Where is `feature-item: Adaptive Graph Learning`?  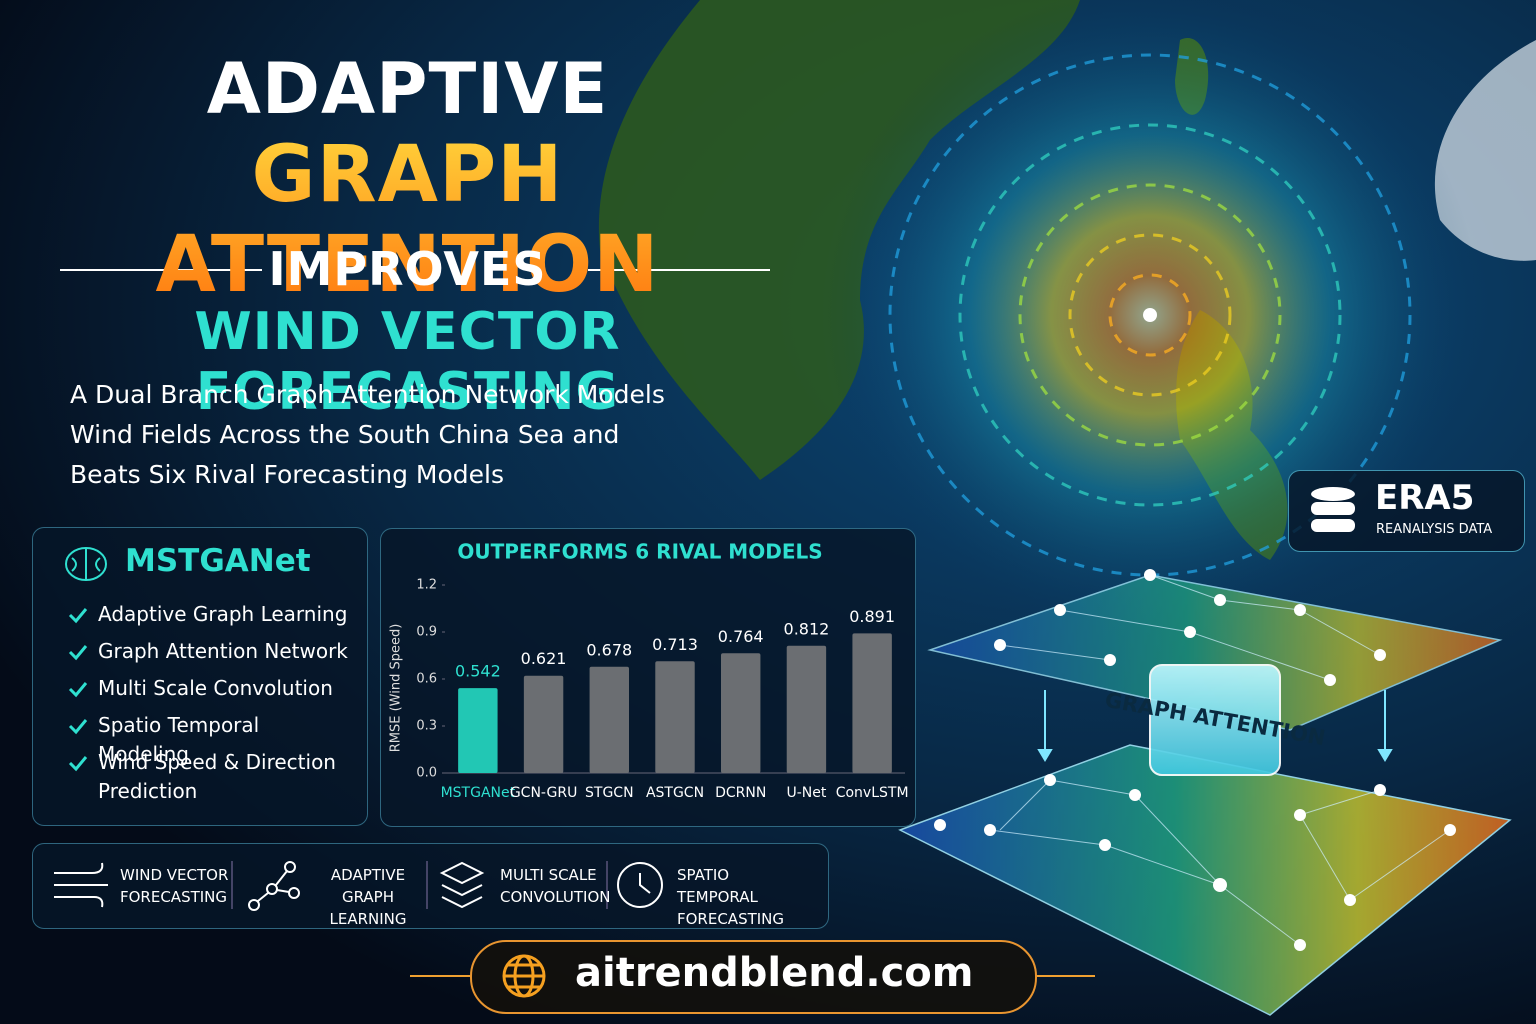 feature-item: Adaptive Graph Learning is located at coordinates (223, 614).